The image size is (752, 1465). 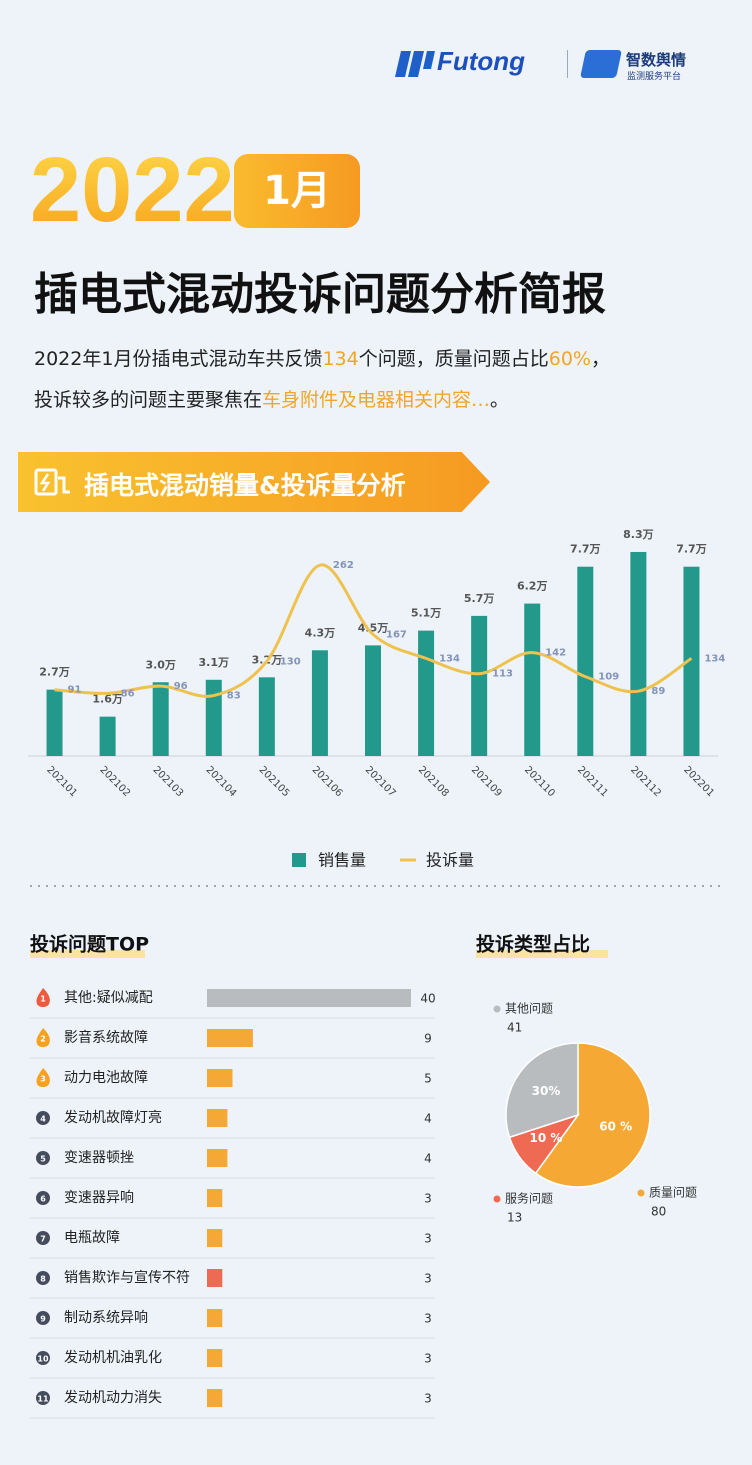 What do you see at coordinates (343, 565) in the screenshot?
I see `line-value-label: 262` at bounding box center [343, 565].